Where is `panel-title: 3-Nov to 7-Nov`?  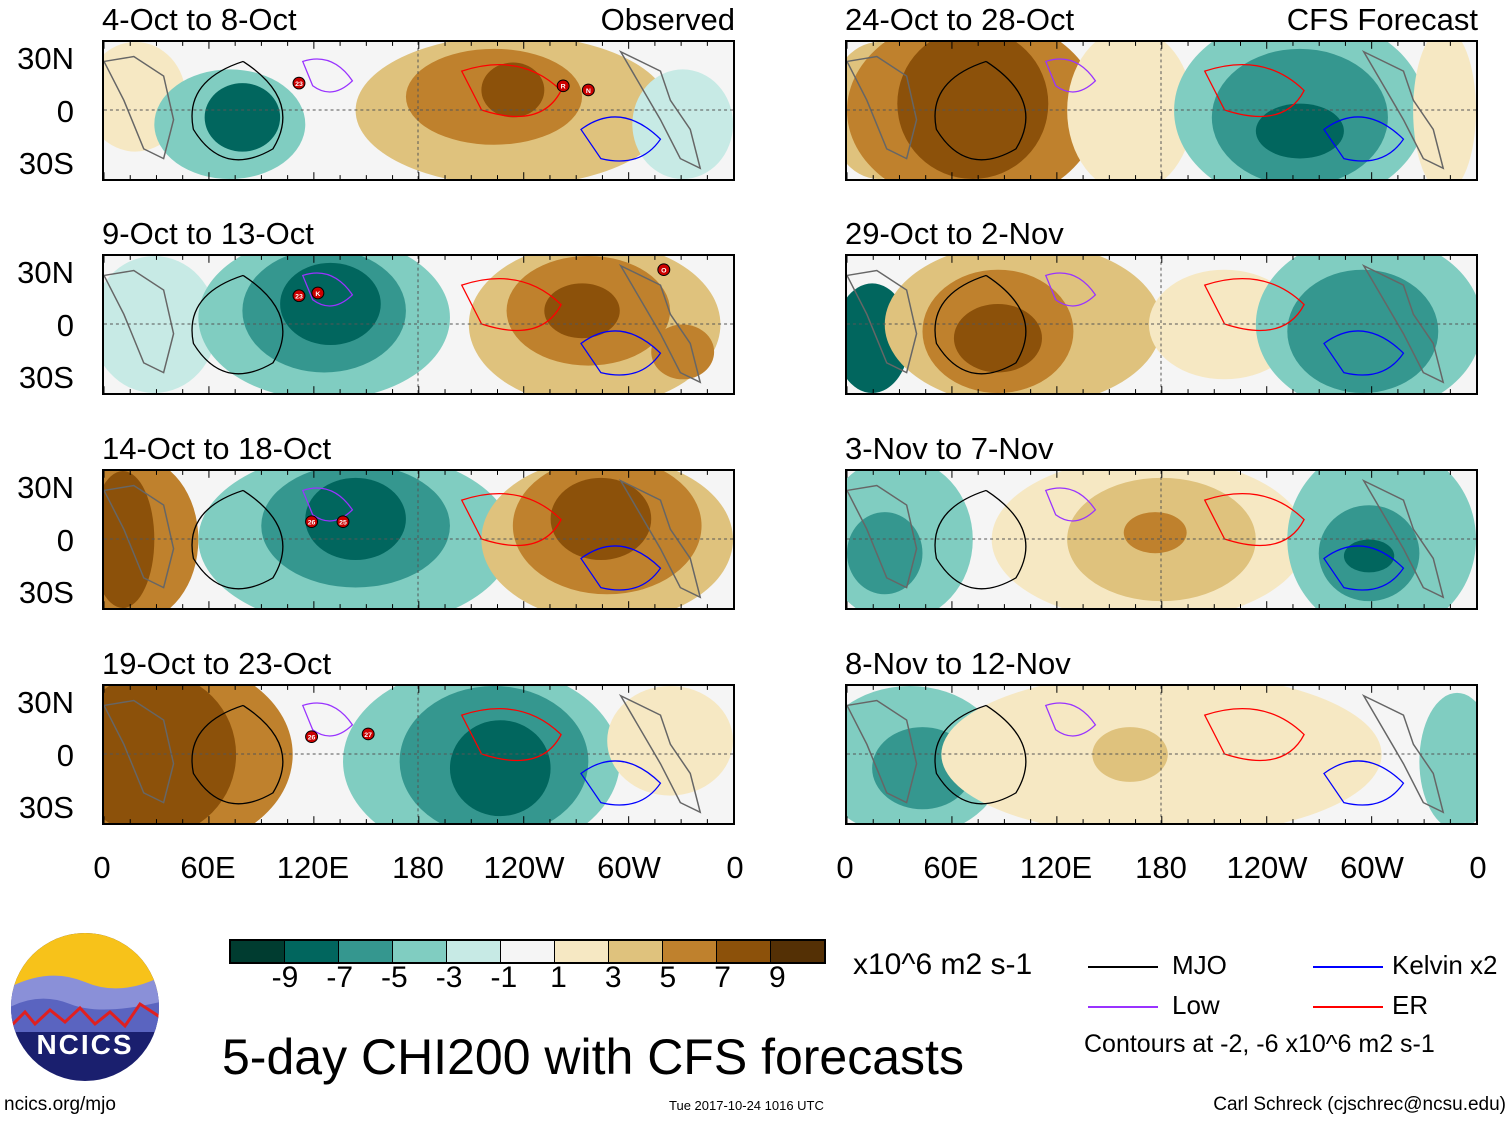 panel-title: 3-Nov to 7-Nov is located at coordinates (949, 448).